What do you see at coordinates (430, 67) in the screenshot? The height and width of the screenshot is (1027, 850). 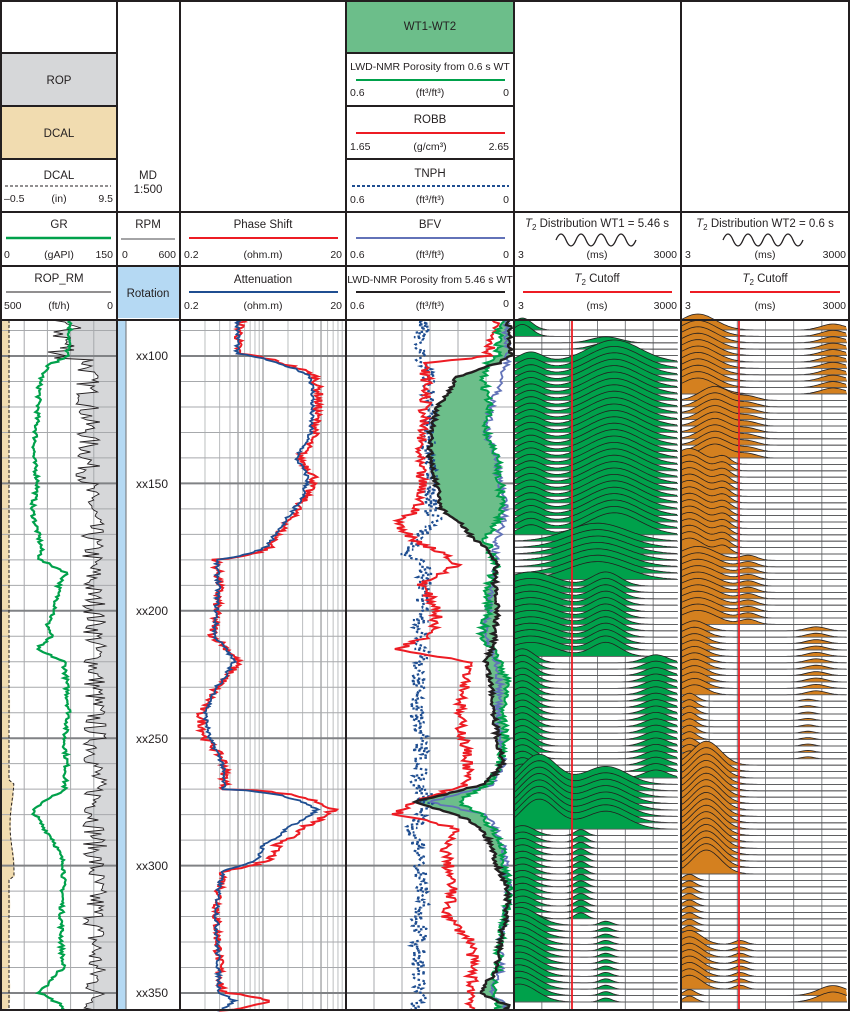 I see `svg-text: LWD-NMR Porosity from 0.6 s WT` at bounding box center [430, 67].